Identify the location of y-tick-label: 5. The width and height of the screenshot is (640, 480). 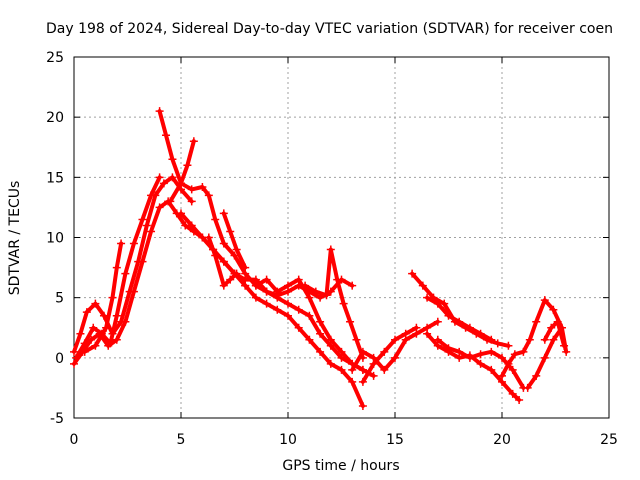
(59, 299).